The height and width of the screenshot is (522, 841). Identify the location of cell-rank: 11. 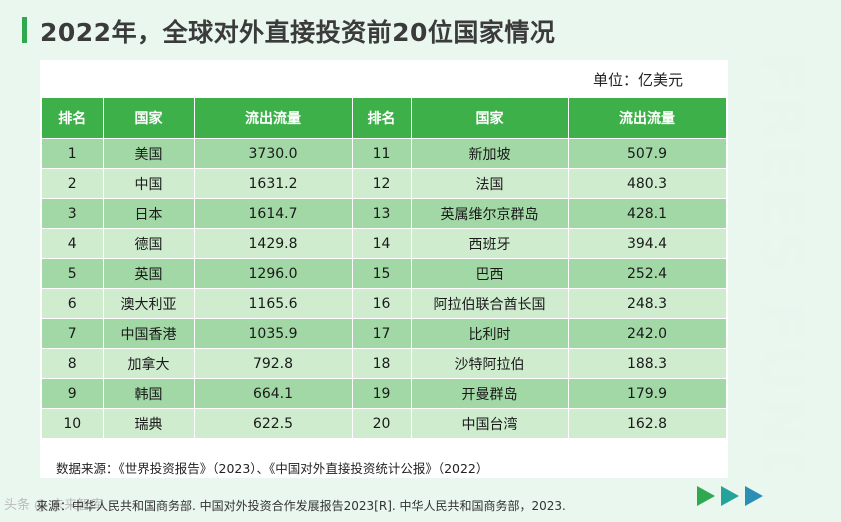
(382, 153).